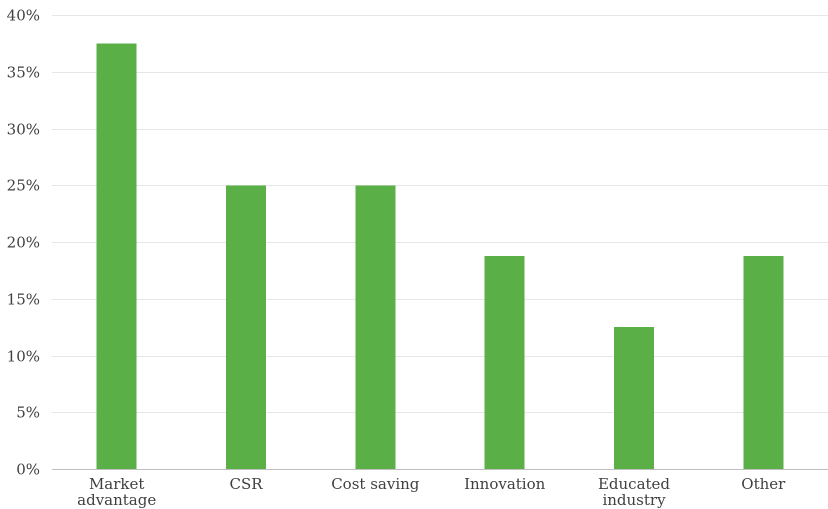 The image size is (828, 509). I want to click on y-axis-tick-labels: 0% 5% 10% 15% 20% 25% 30% 35% 40%, so click(23, 243).